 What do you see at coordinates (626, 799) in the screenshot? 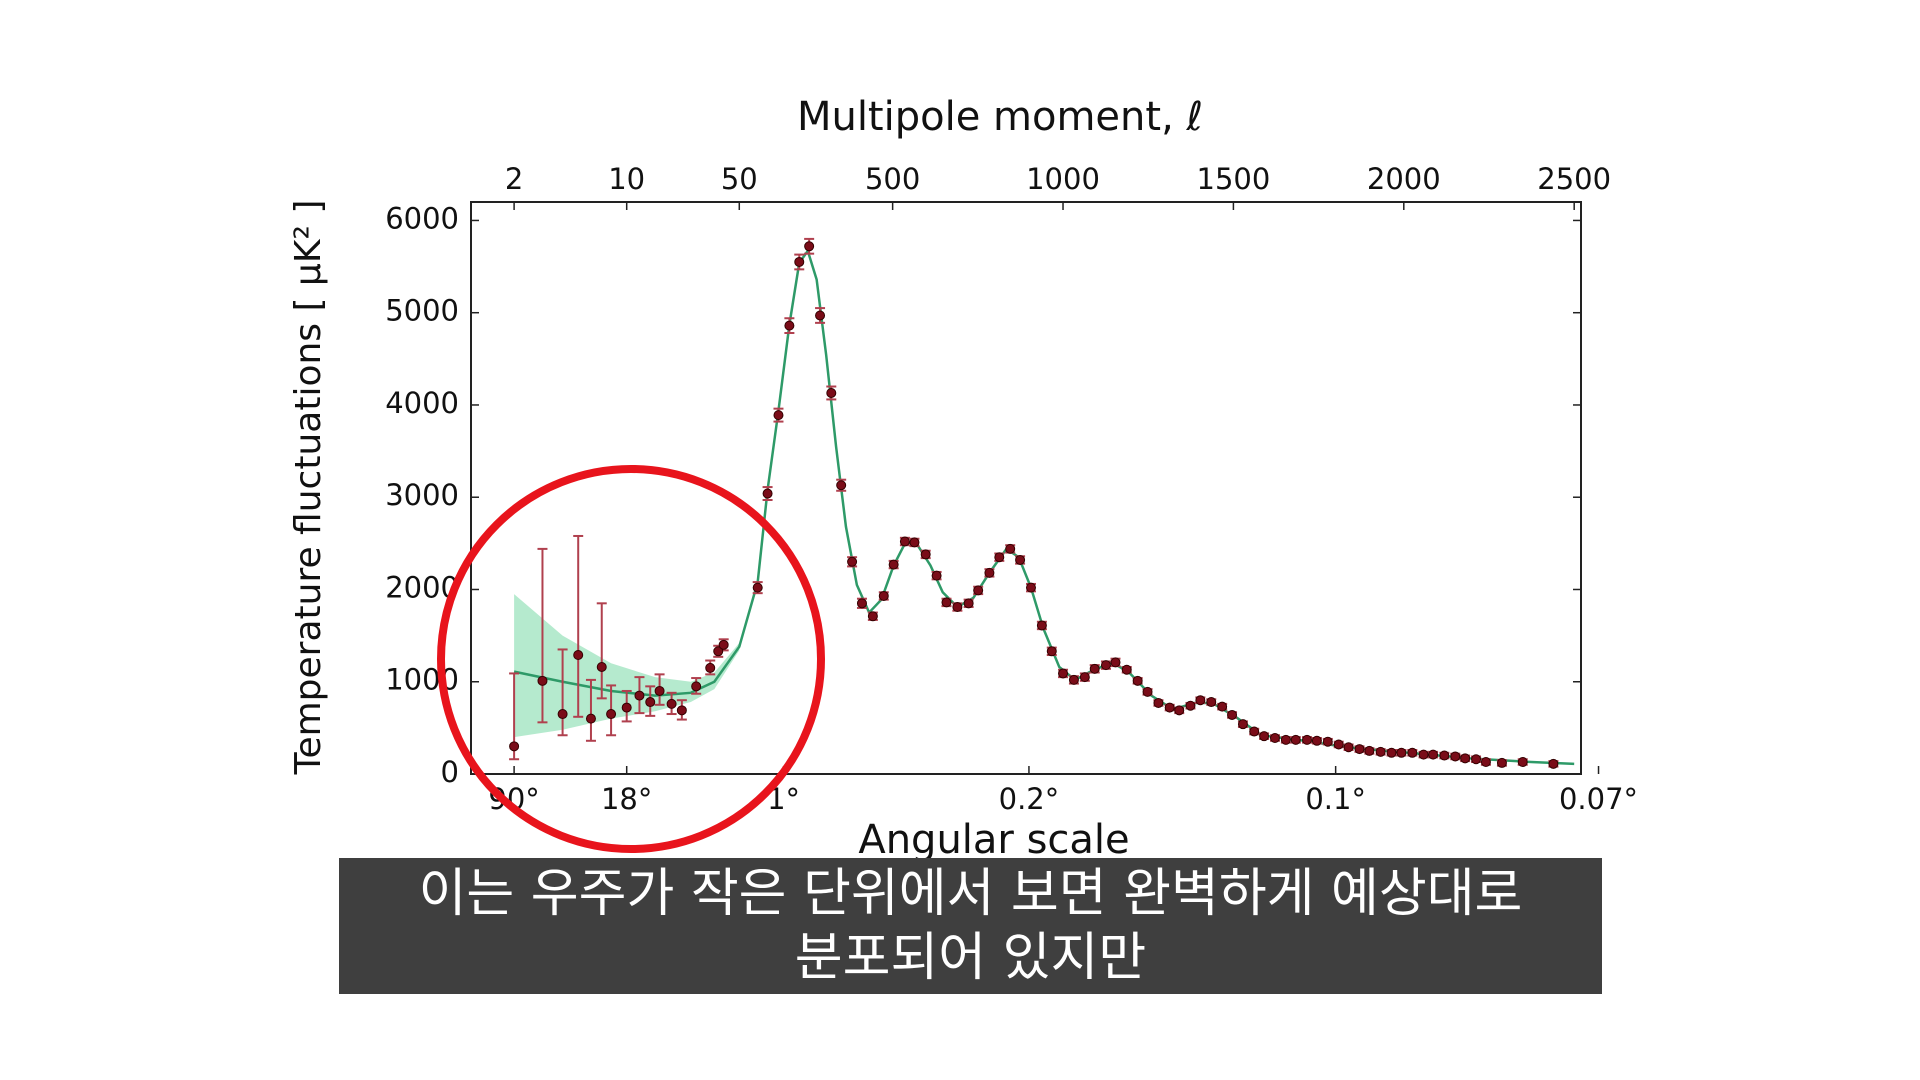
I see `x2-tick-label: 18°` at bounding box center [626, 799].